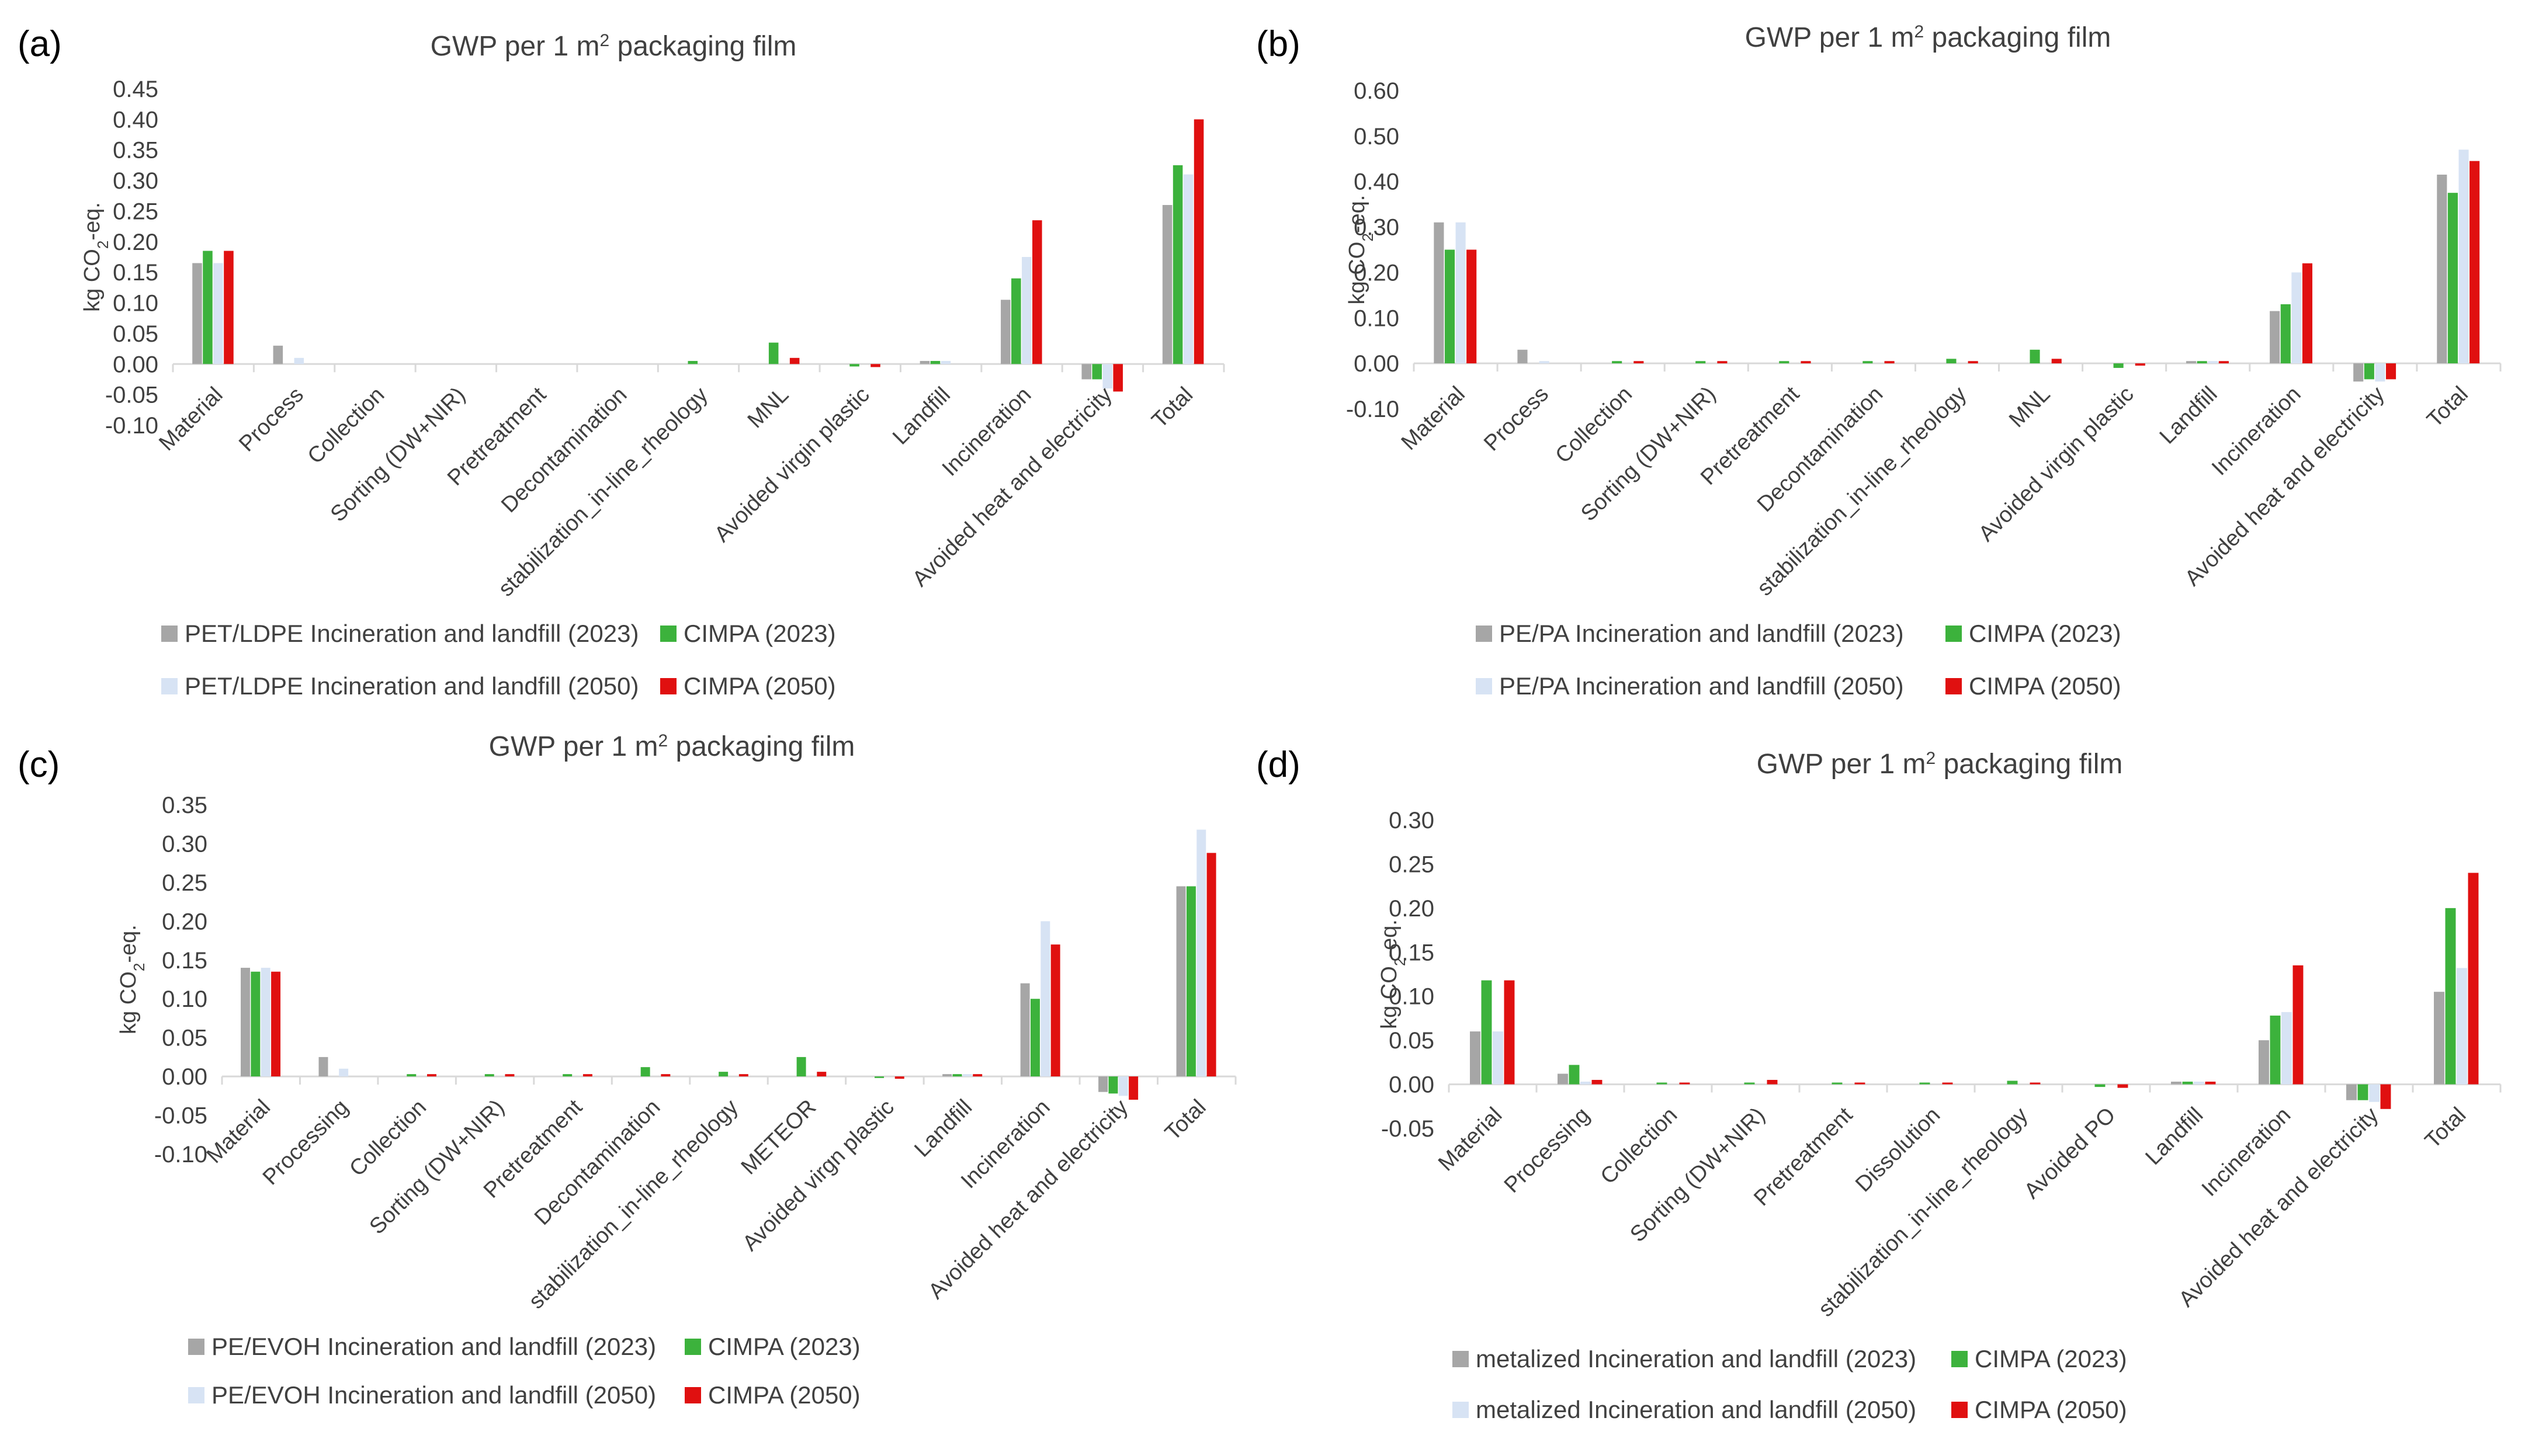 The height and width of the screenshot is (1456, 2525). Describe the element at coordinates (103, 245) in the screenshot. I see `y-axis-label-subscript: 2` at that location.